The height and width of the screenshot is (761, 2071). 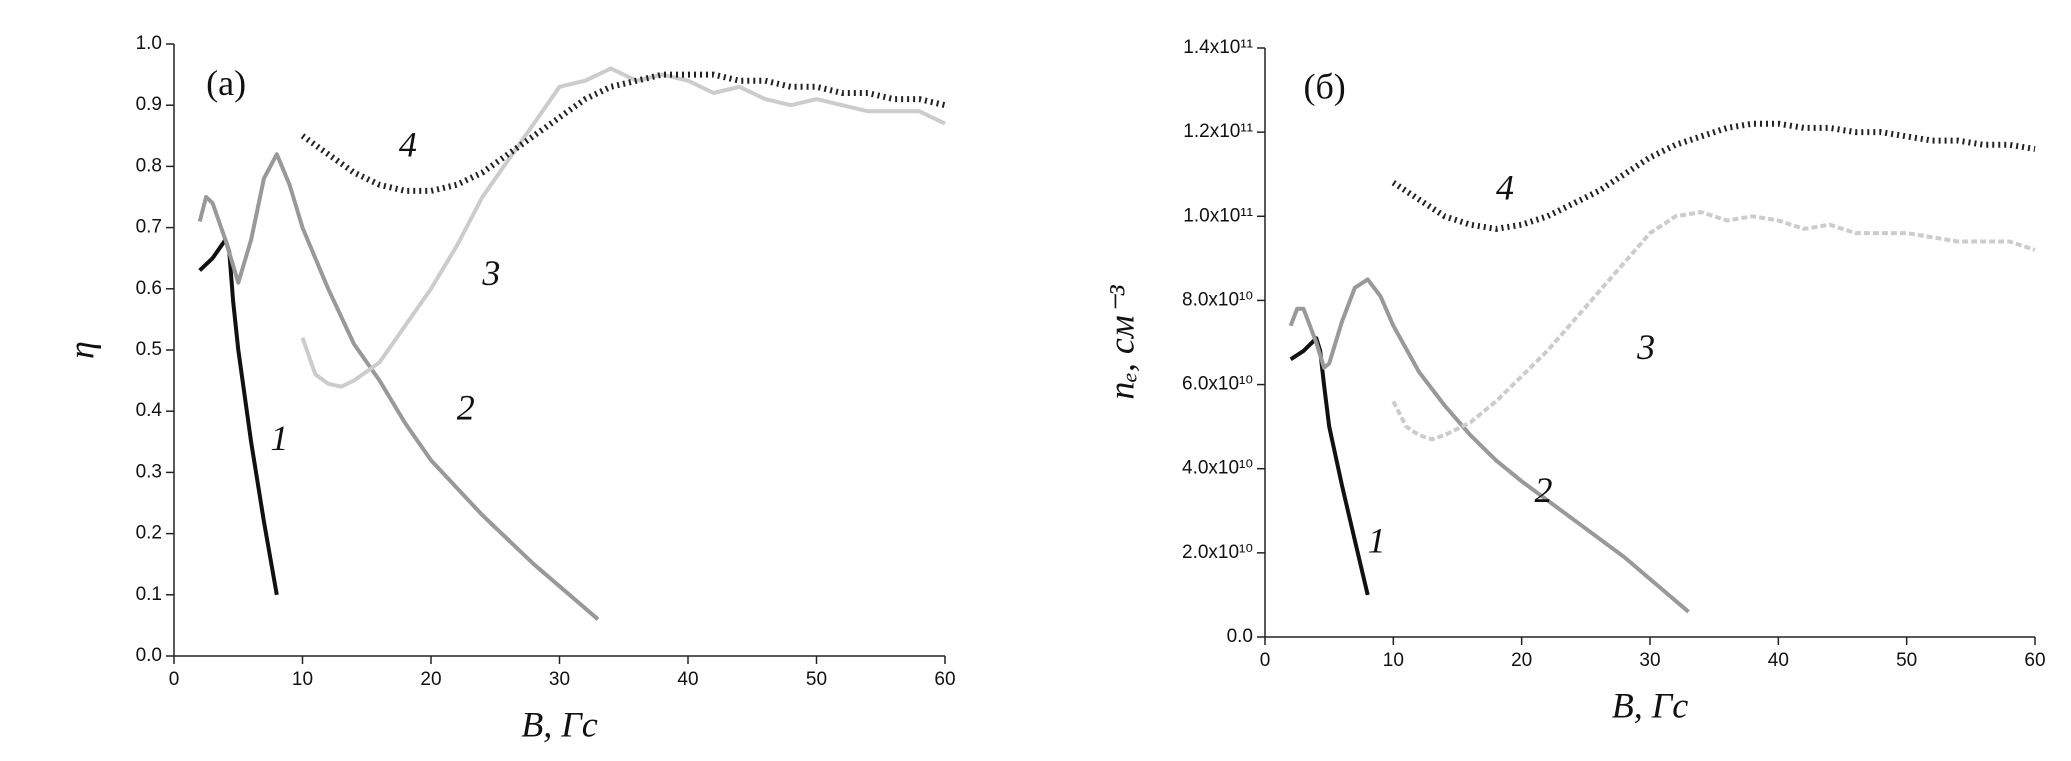 I want to click on panel-label: (a), so click(x=226, y=83).